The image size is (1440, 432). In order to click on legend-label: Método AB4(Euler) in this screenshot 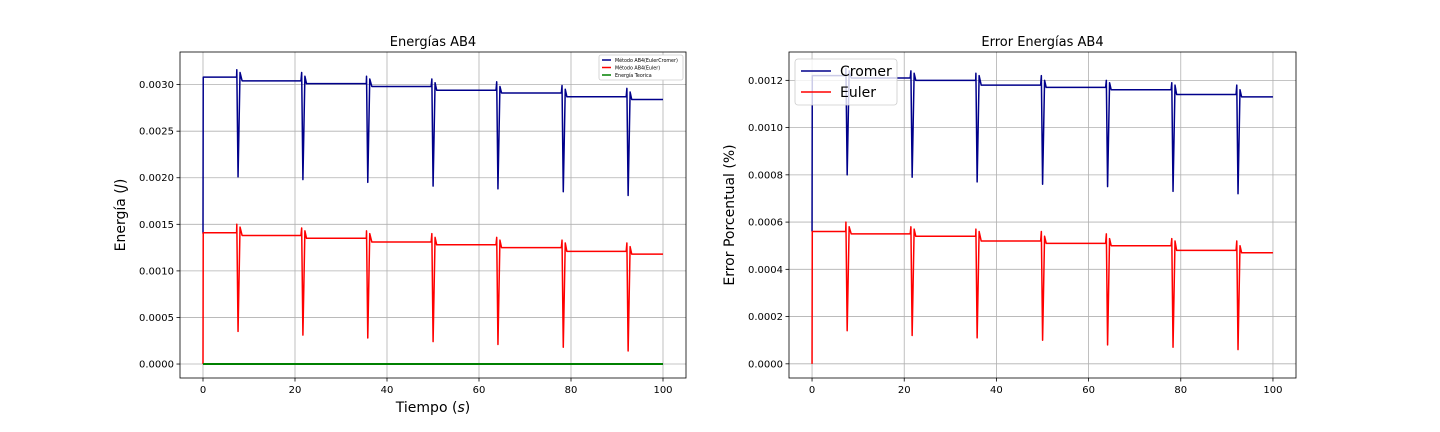, I will do `click(637, 67)`.